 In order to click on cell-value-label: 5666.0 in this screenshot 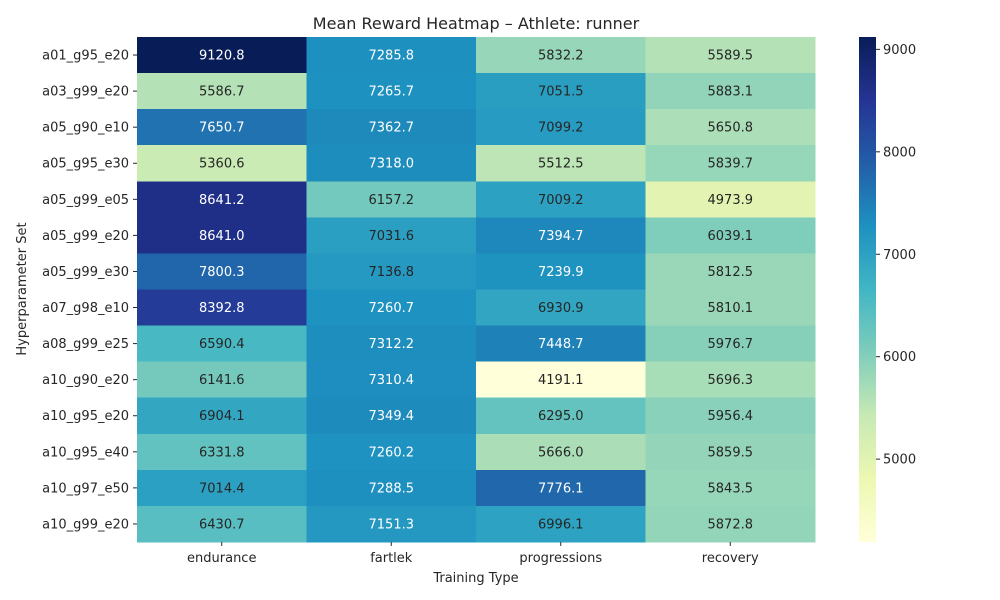, I will do `click(561, 452)`.